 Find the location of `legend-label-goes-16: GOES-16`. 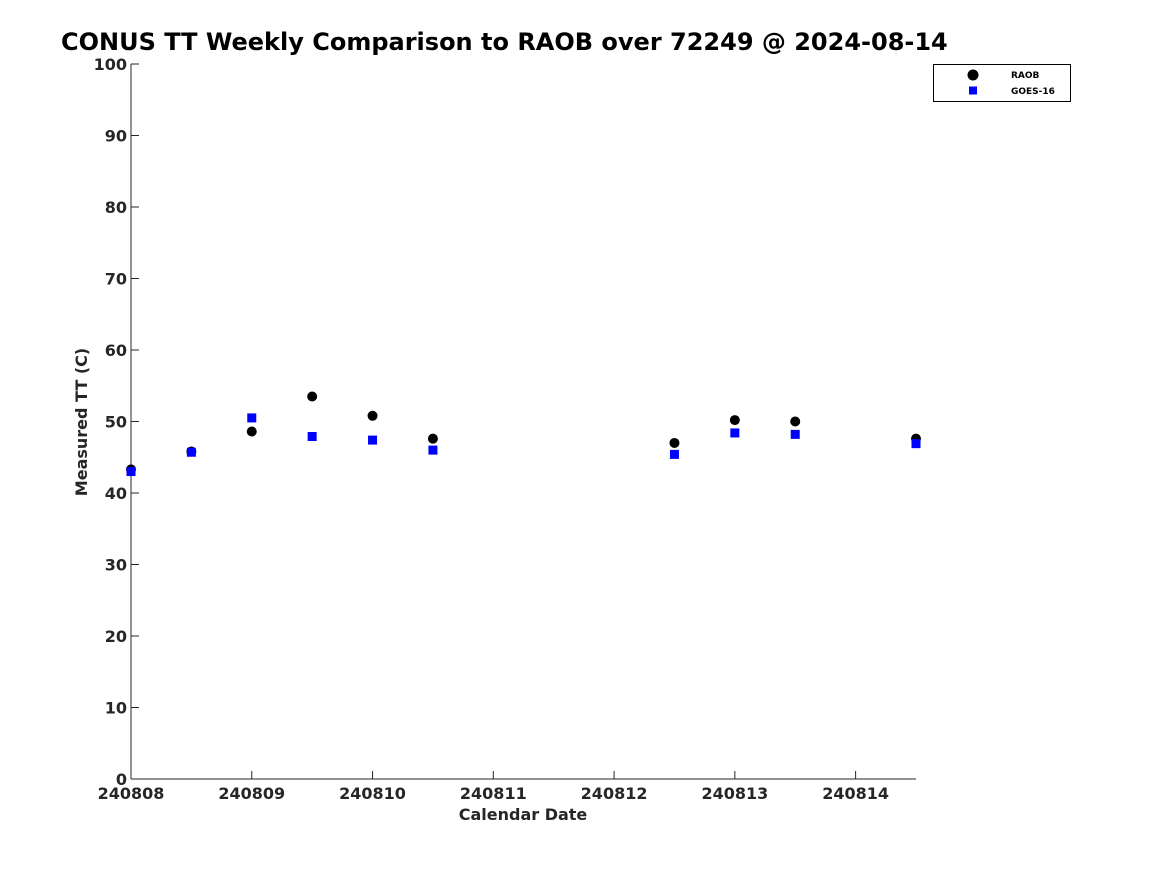

legend-label-goes-16: GOES-16 is located at coordinates (1033, 92).